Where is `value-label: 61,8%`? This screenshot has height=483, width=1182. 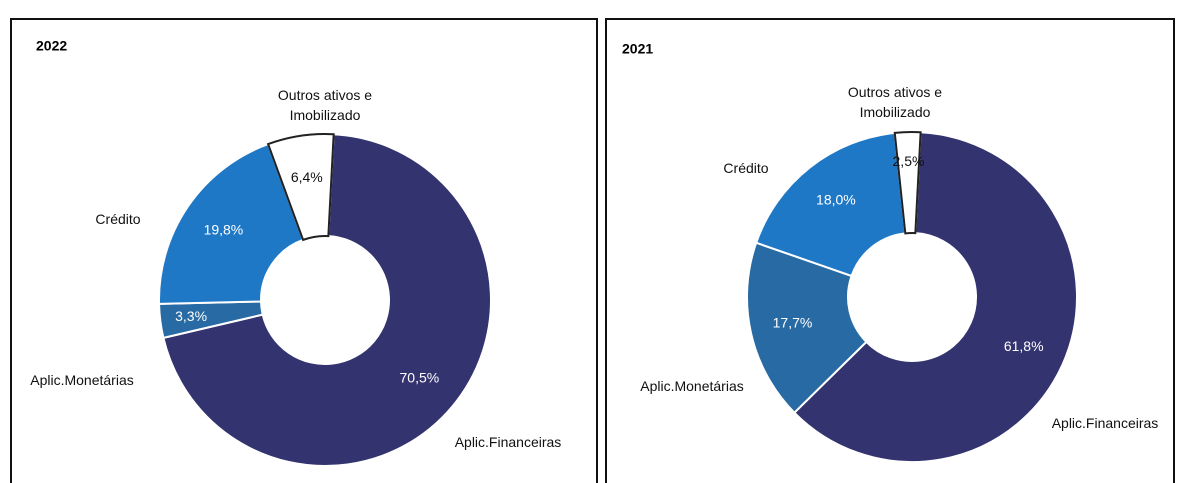 value-label: 61,8% is located at coordinates (1024, 346).